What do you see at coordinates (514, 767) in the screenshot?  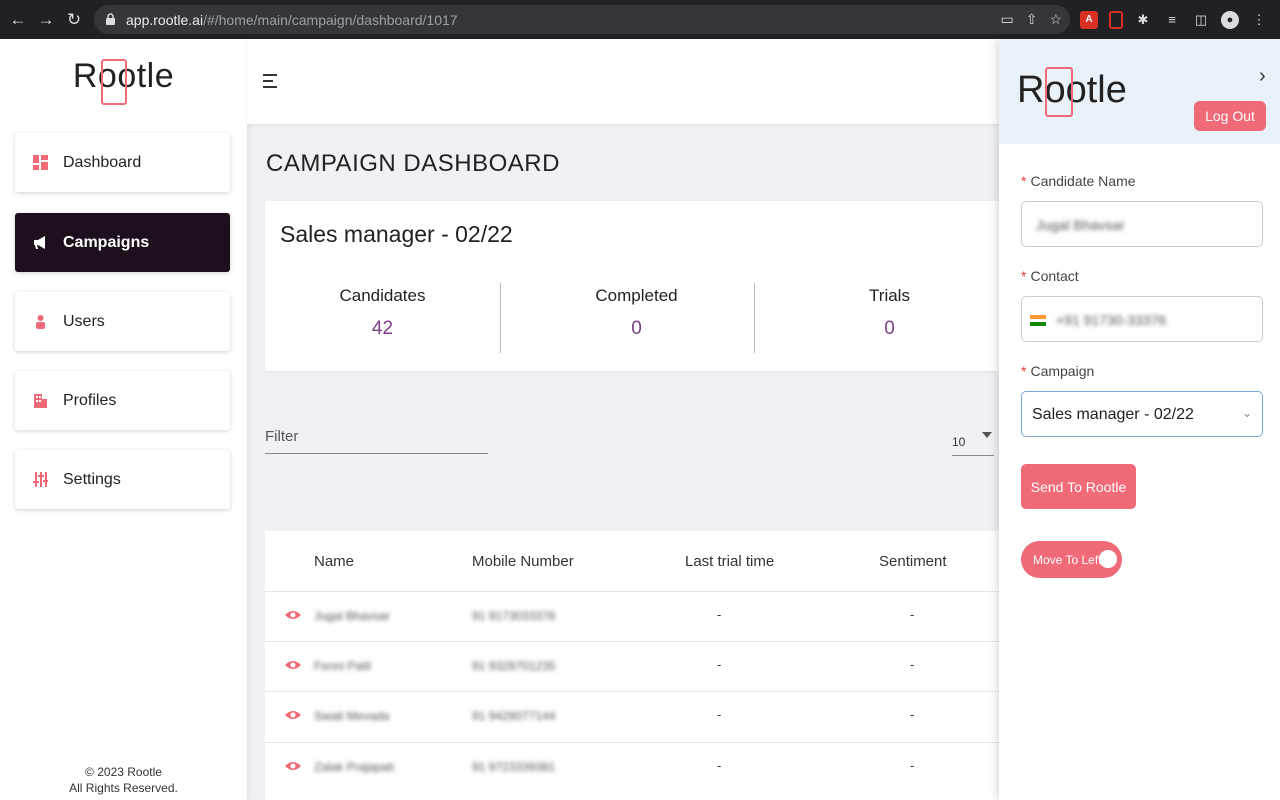 I see `candidate-mobile: 91 9723339381` at bounding box center [514, 767].